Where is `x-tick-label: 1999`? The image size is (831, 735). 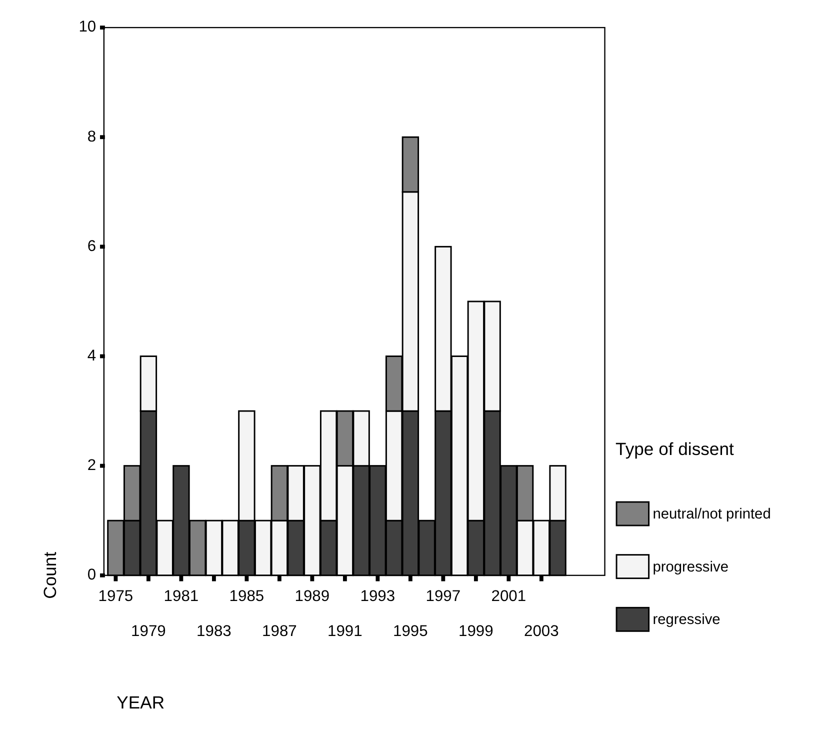 x-tick-label: 1999 is located at coordinates (476, 631).